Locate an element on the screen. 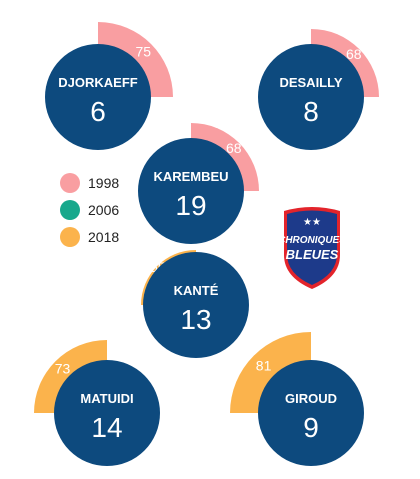  player-circle-giroud is located at coordinates (311, 413).